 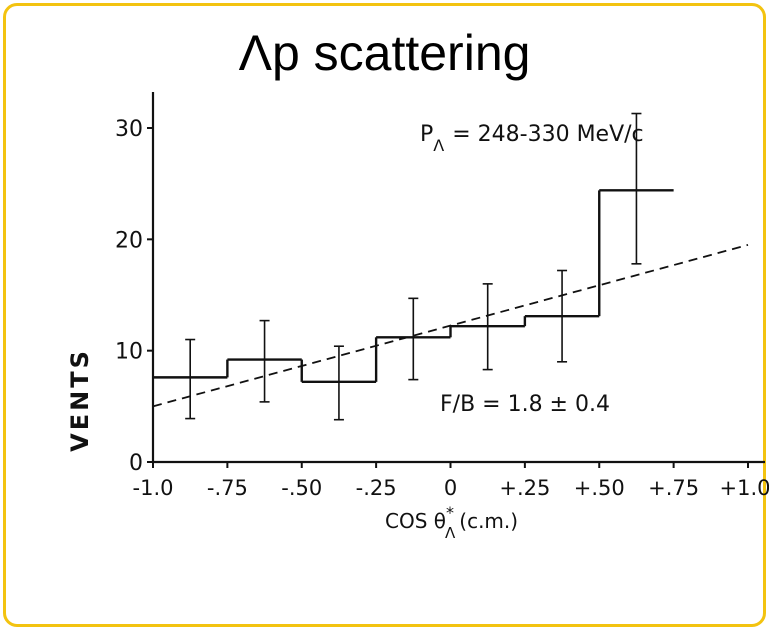 I want to click on slide-title: Λp scattering, so click(x=384, y=53).